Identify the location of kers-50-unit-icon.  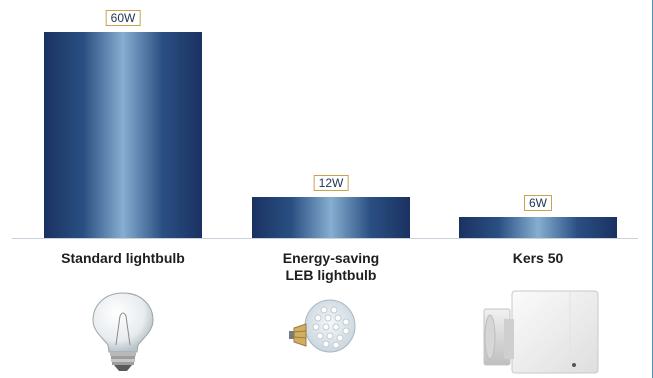
(541, 332).